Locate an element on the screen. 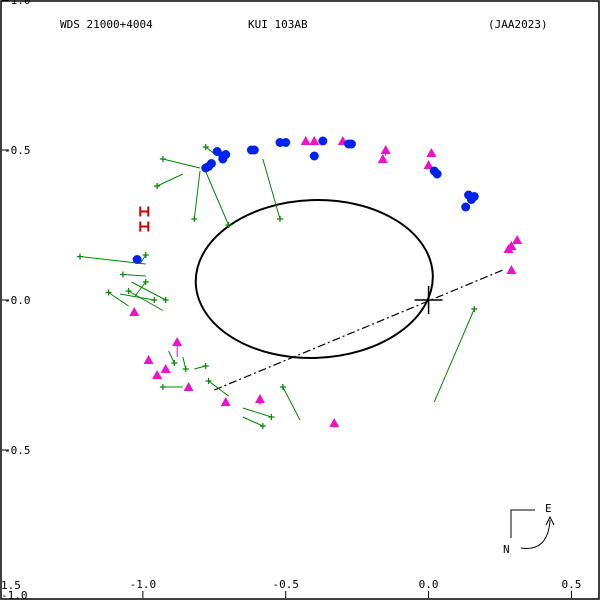 This screenshot has height=600, width=600. x-range-label: 1.5 is located at coordinates (11, 585).